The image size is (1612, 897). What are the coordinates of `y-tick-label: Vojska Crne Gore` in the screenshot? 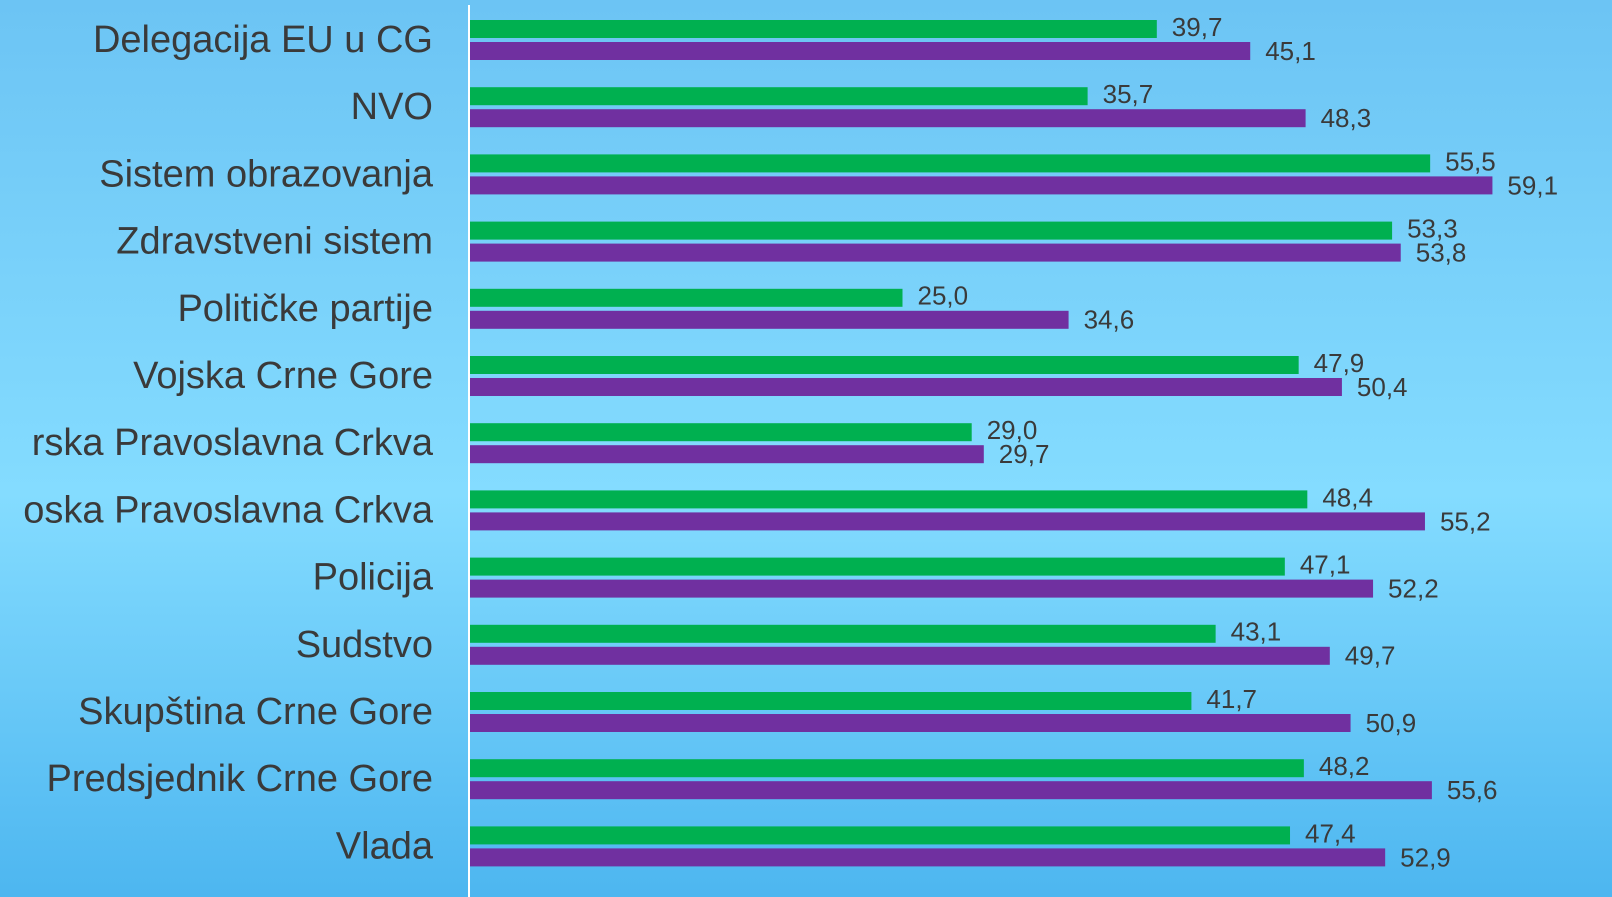 It's located at (283, 376).